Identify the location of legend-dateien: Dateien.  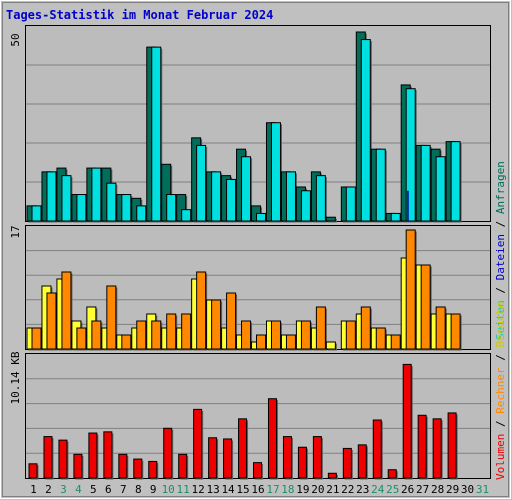
(500, 257).